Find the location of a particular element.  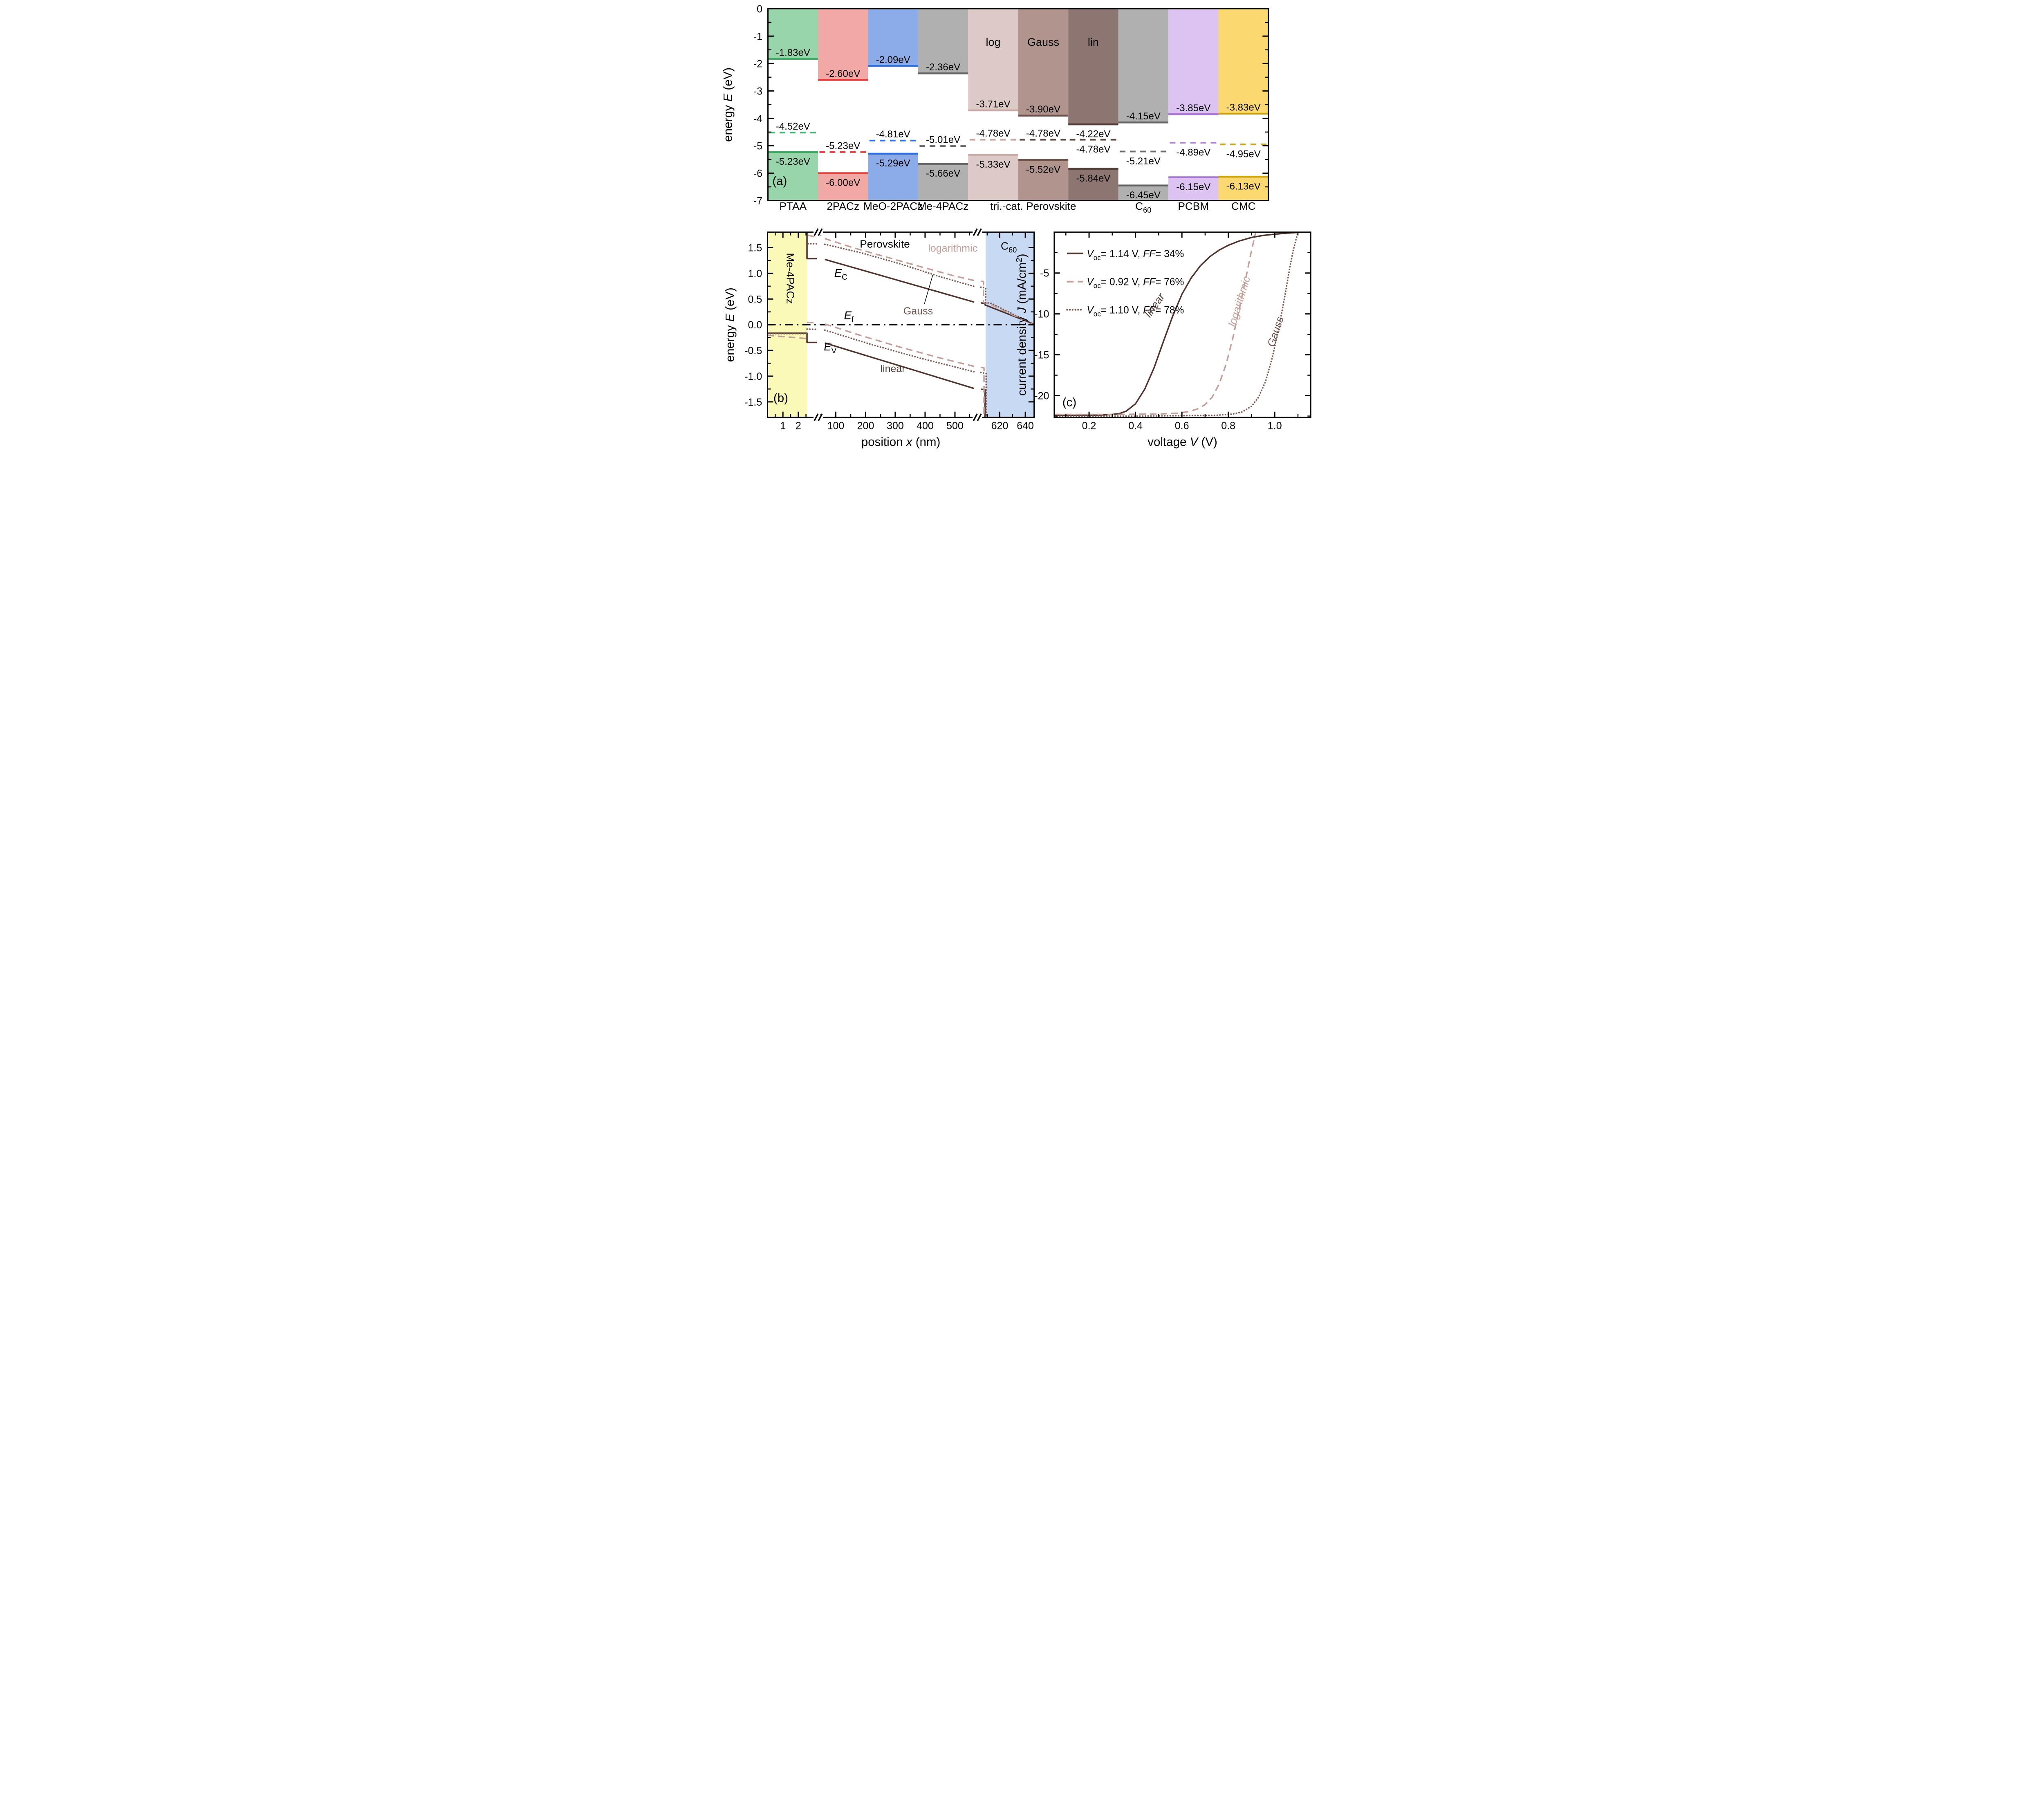

MeO-2PACz-wf-value: -4.81eV is located at coordinates (893, 134).